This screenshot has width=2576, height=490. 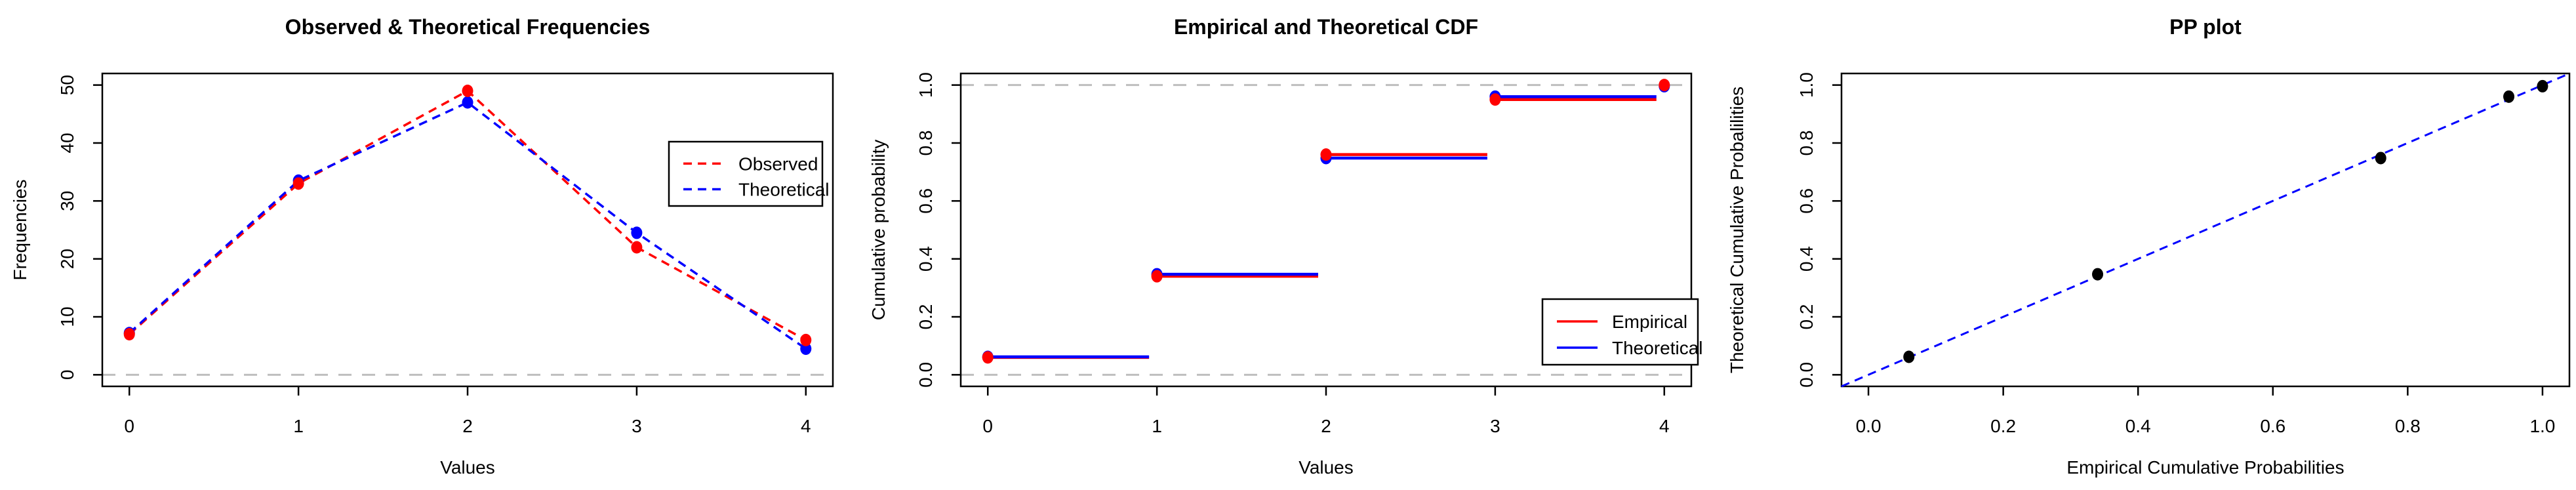 What do you see at coordinates (67, 259) in the screenshot?
I see `y-axis-tick-label: 20` at bounding box center [67, 259].